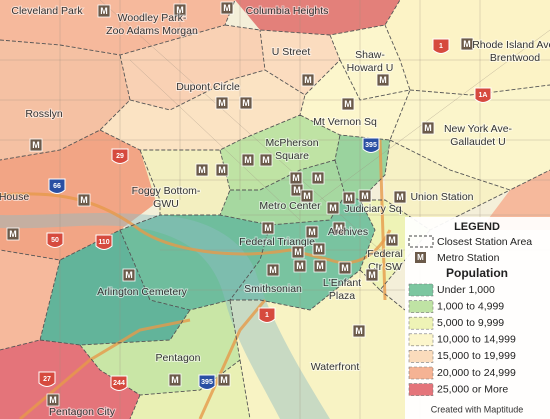 This screenshot has width=550, height=419. I want to click on highway-number: 27, so click(47, 379).